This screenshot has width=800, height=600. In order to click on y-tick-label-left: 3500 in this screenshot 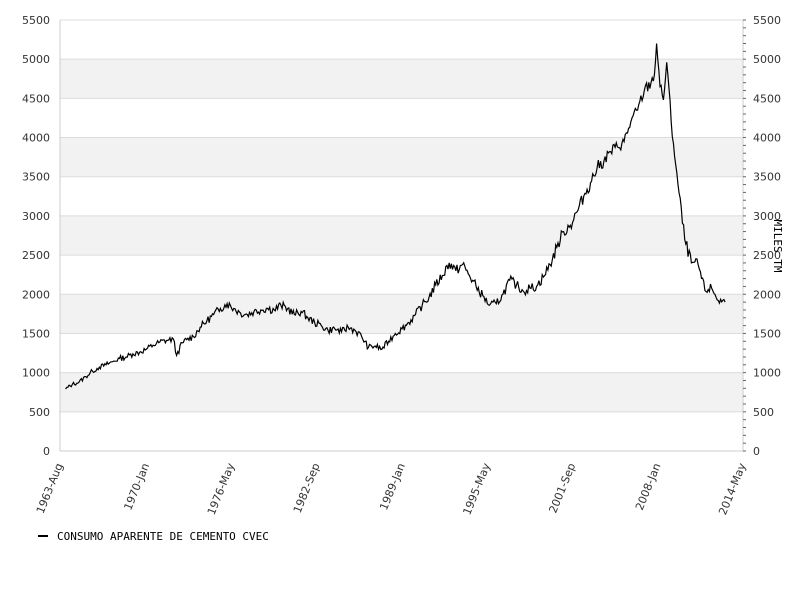, I will do `click(36, 177)`.